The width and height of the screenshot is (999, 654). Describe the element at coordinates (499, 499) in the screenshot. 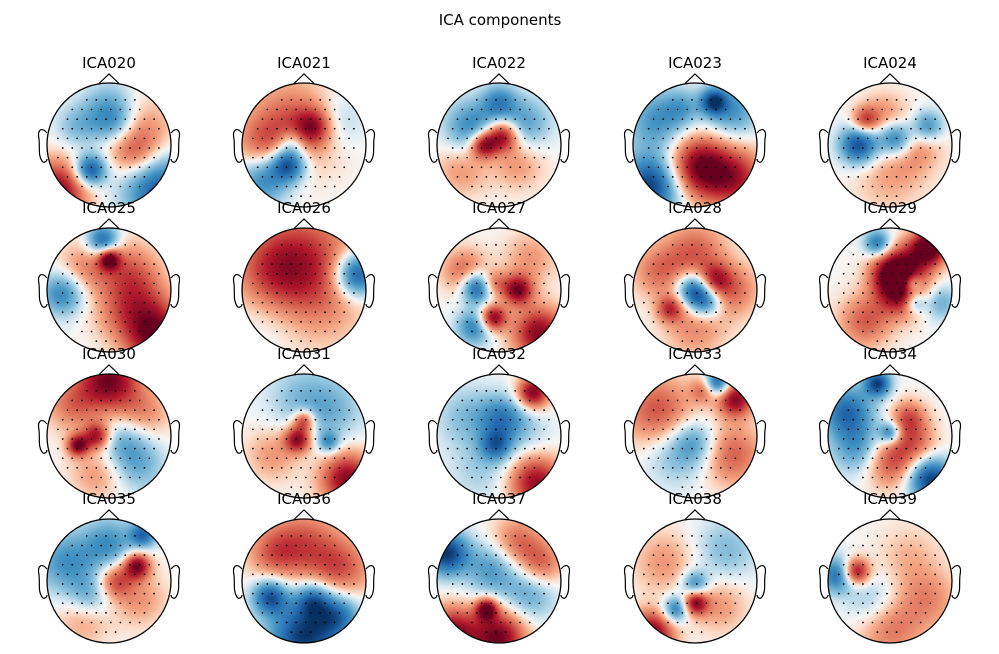

I see `subplot-title: ICA037` at that location.